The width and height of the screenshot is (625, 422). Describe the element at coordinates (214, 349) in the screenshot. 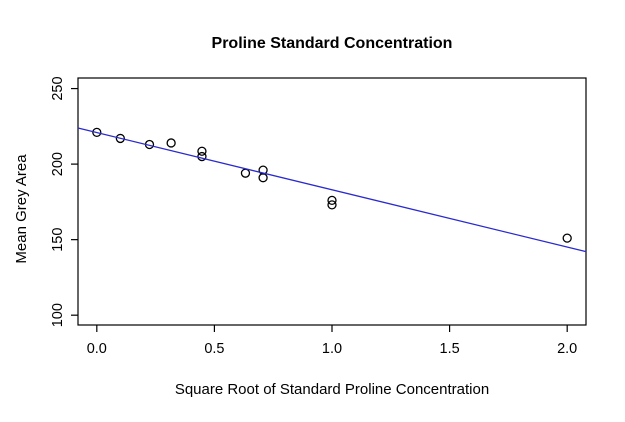

I see `x-tick-label: 0.5` at that location.